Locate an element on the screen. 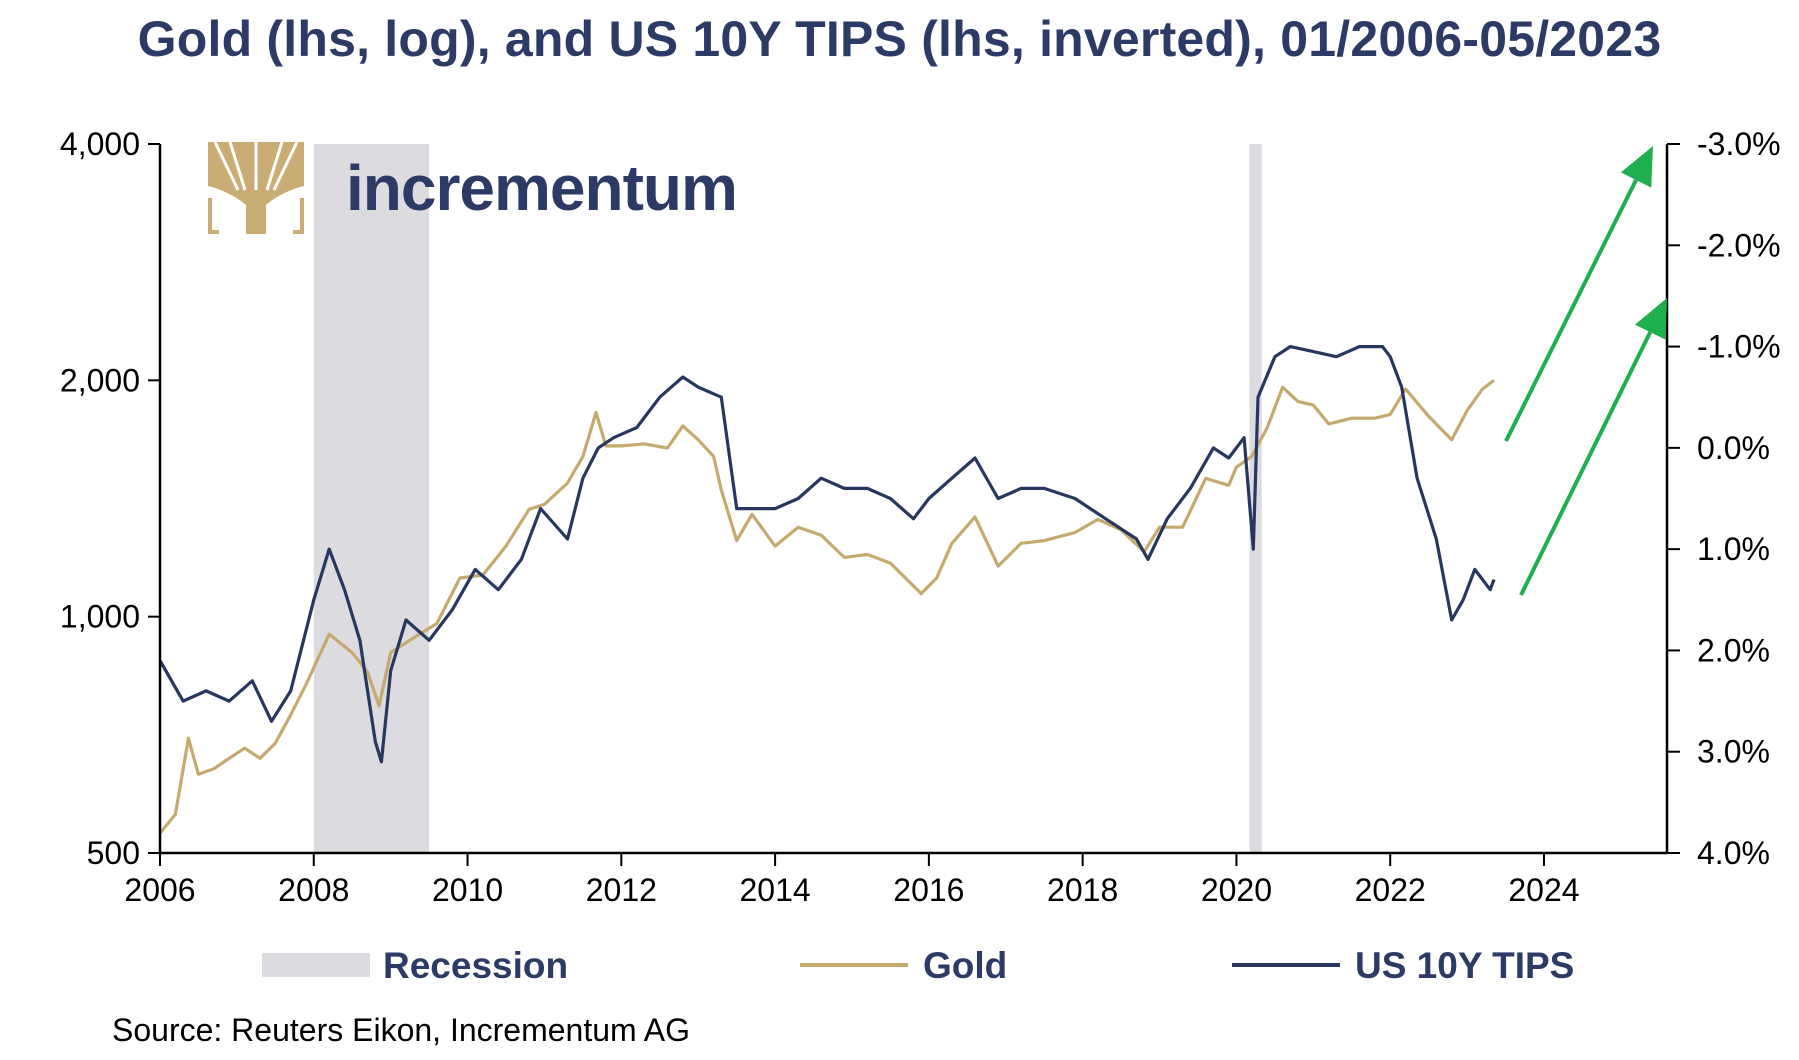  x-tick-label: 2016 is located at coordinates (928, 890).